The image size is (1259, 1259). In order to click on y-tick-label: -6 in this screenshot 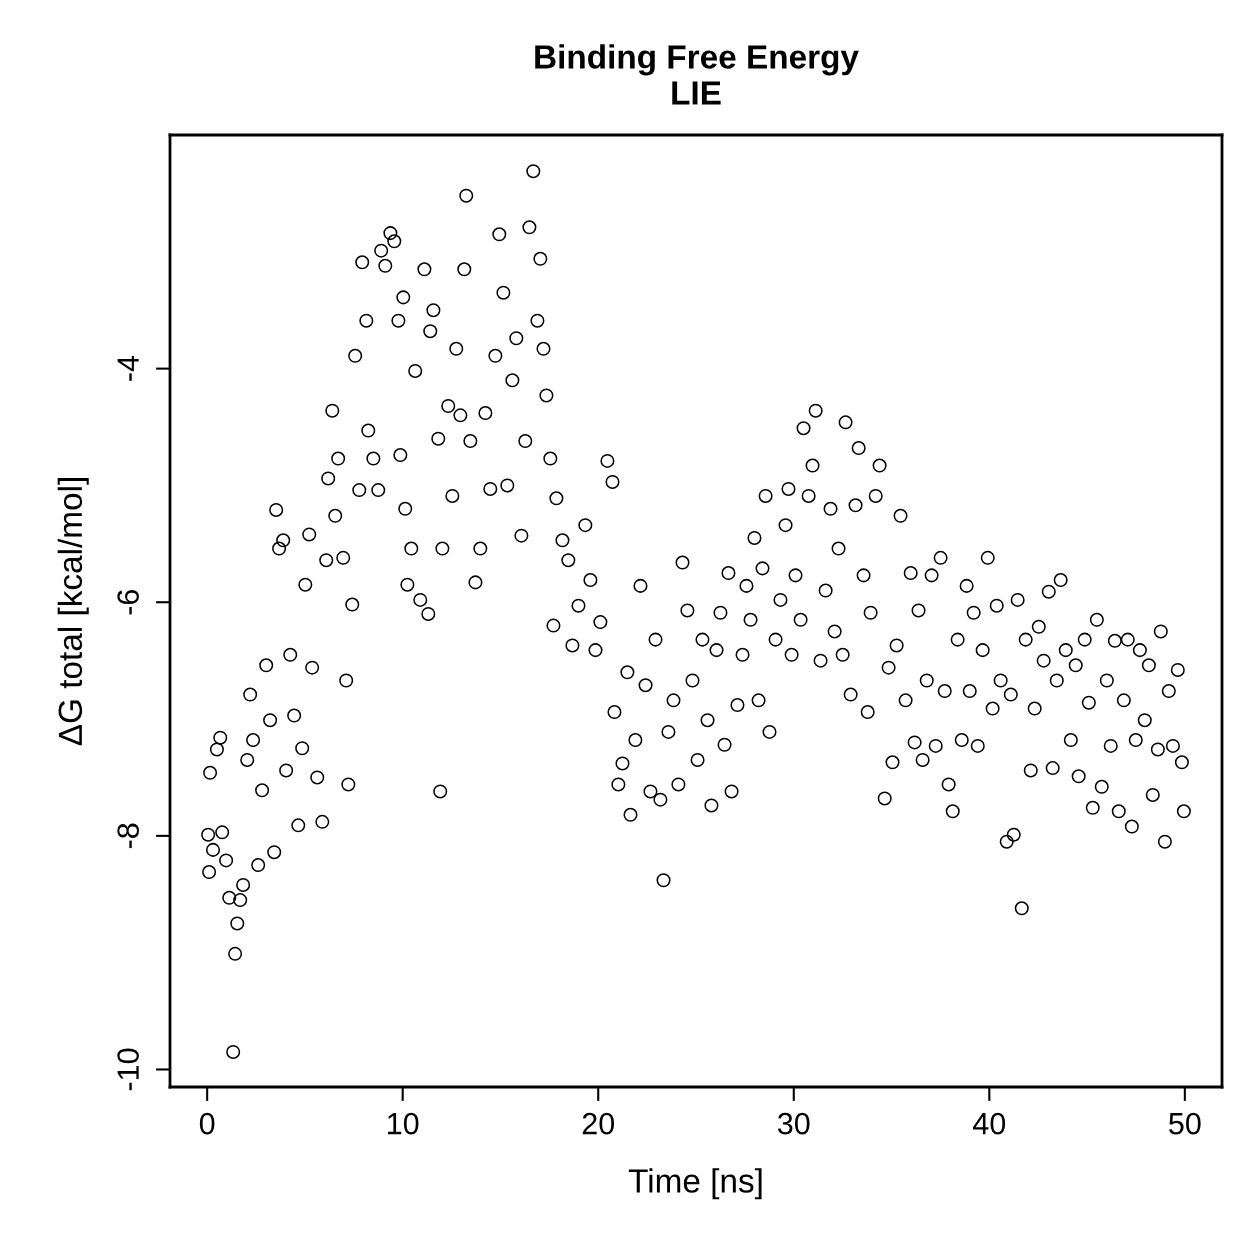, I will do `click(128, 602)`.